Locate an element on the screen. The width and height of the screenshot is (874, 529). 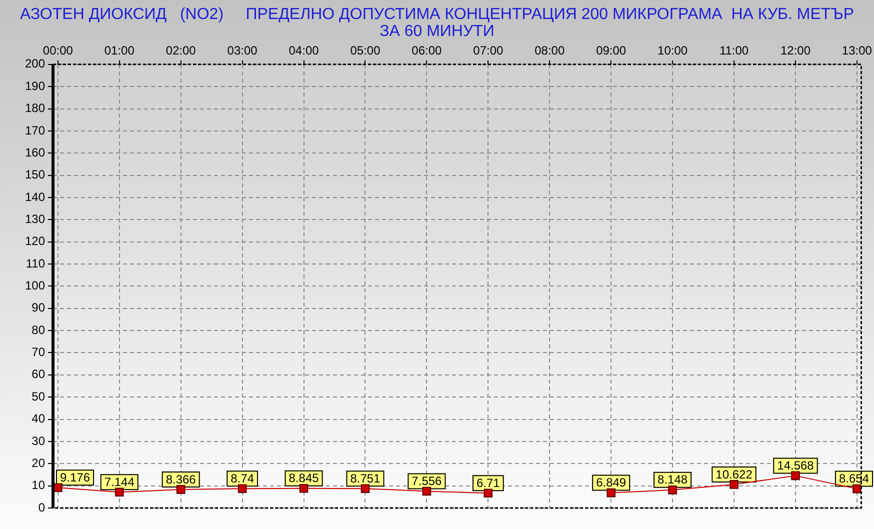
chart-title: АЗОТЕН ДИОКСИД (NO2) ПРЕДЕЛНО ДОПУСТИМА КОНЦЕНТРАЦИЯ 200 МИКРОГРАМА НА КУБ. МЕТЪР ЗА 60 МИНУТИ is located at coordinates (437, 23).